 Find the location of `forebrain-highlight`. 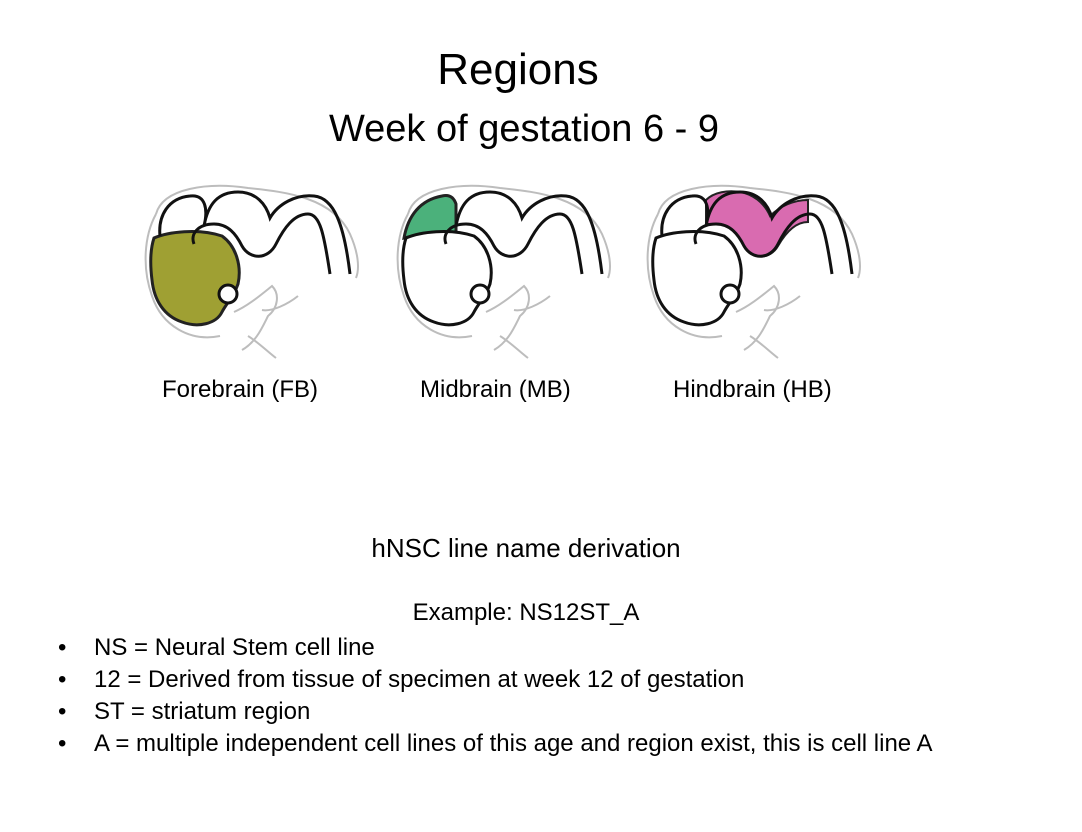

forebrain-highlight is located at coordinates (195, 278).